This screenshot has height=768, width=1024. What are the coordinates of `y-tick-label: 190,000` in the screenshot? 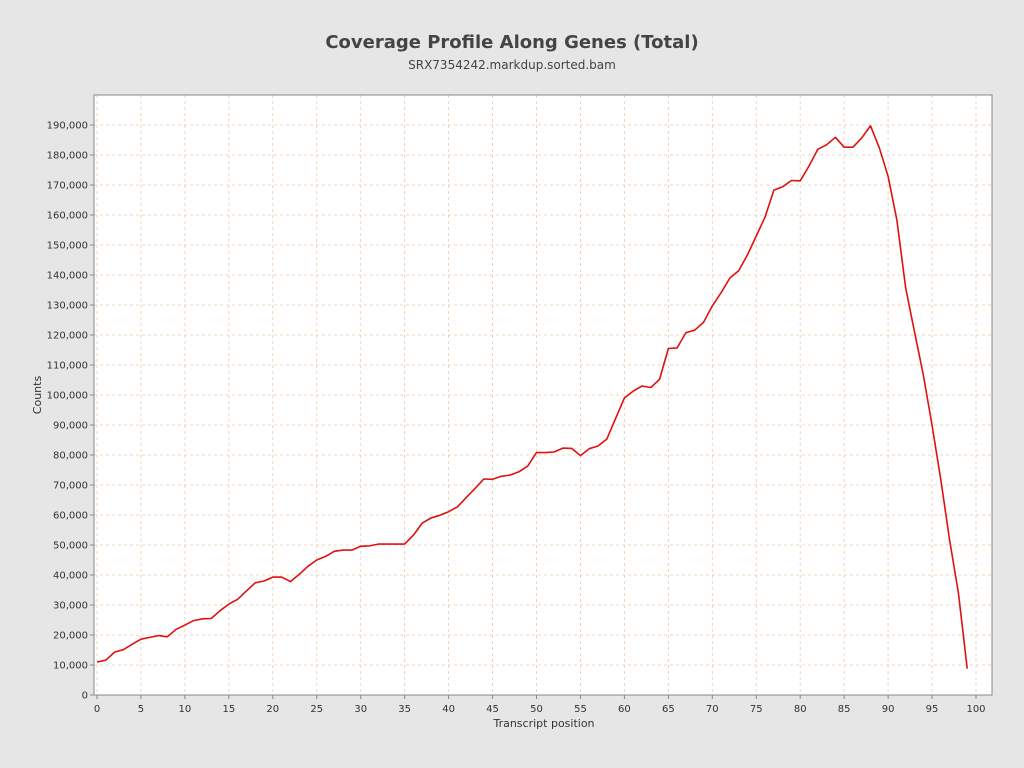 It's located at (67, 126).